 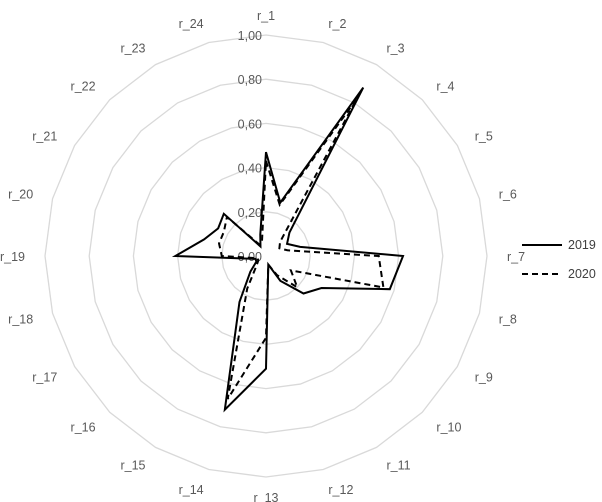 What do you see at coordinates (83, 427) in the screenshot?
I see `category-label: r_16` at bounding box center [83, 427].